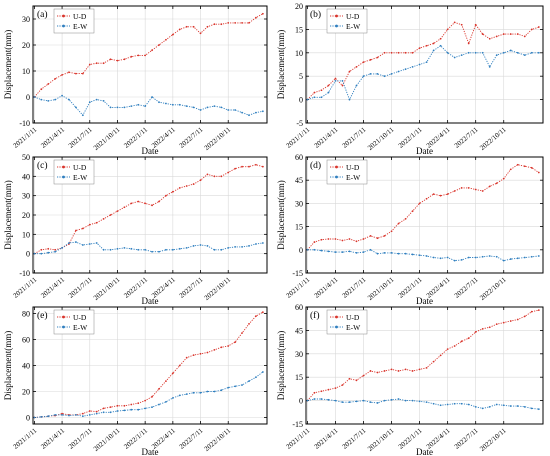  Describe the element at coordinates (315, 165) in the screenshot. I see `panel-label: (d)` at that location.